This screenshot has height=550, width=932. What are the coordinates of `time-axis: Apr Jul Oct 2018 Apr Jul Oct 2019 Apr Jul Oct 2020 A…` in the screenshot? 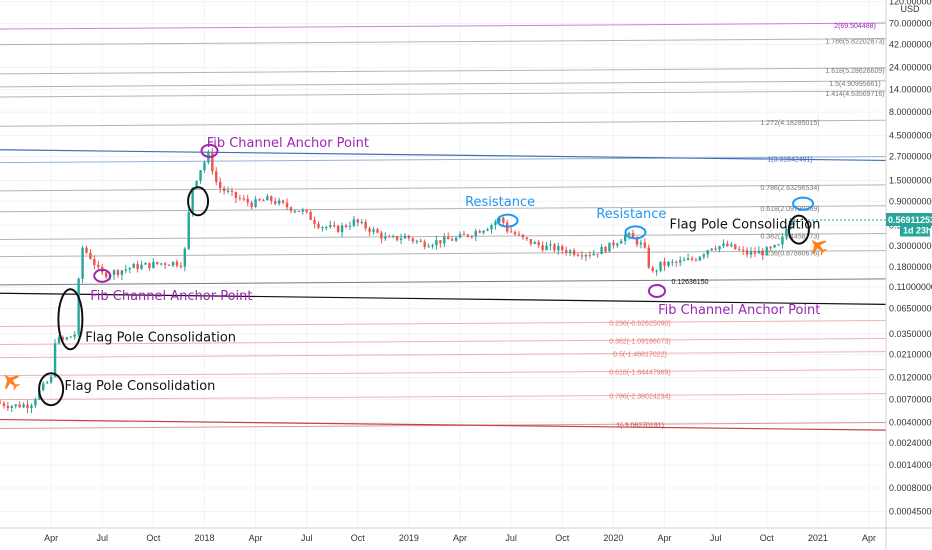 It's located at (460, 538).